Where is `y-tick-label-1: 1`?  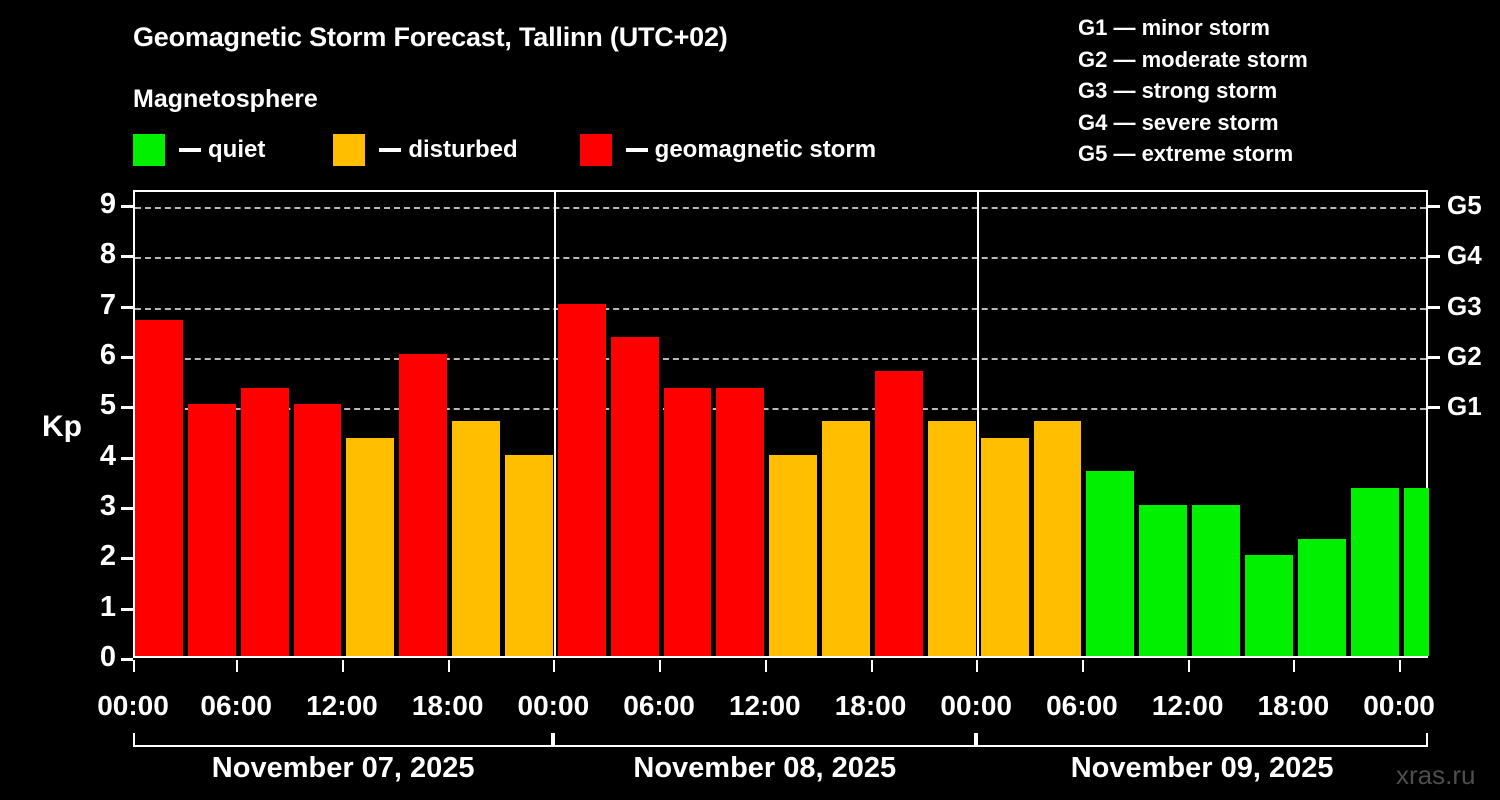
y-tick-label-1: 1 is located at coordinates (107, 606).